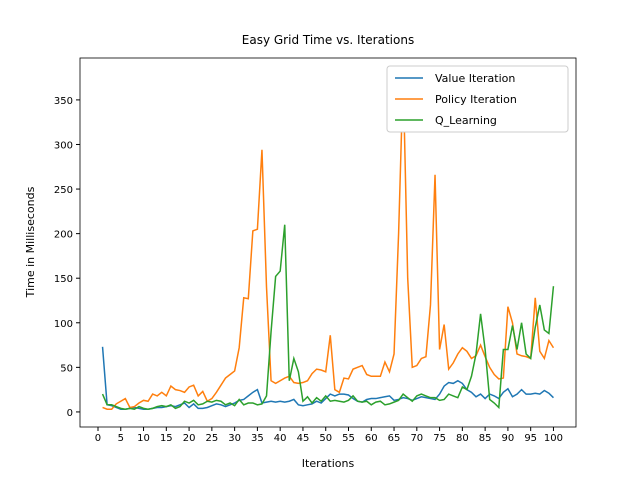 Image resolution: width=640 pixels, height=484 pixels. What do you see at coordinates (303, 438) in the screenshot?
I see `x-tick-label: 45` at bounding box center [303, 438].